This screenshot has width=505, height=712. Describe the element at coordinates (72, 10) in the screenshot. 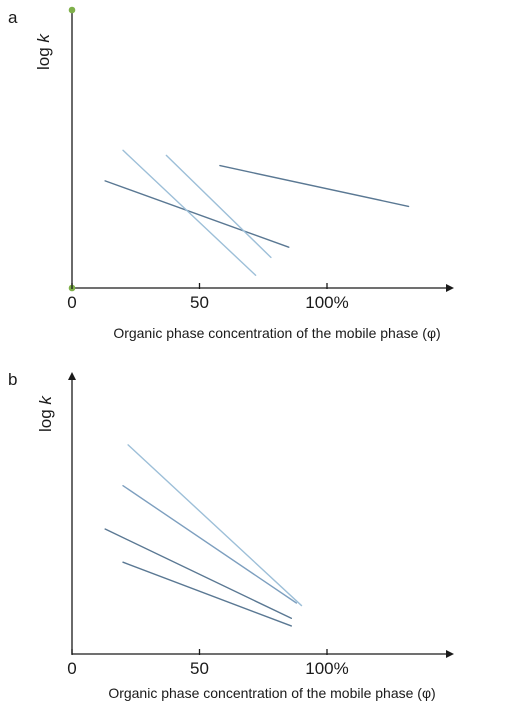

I see `panel-a-axis-marker-top` at that location.